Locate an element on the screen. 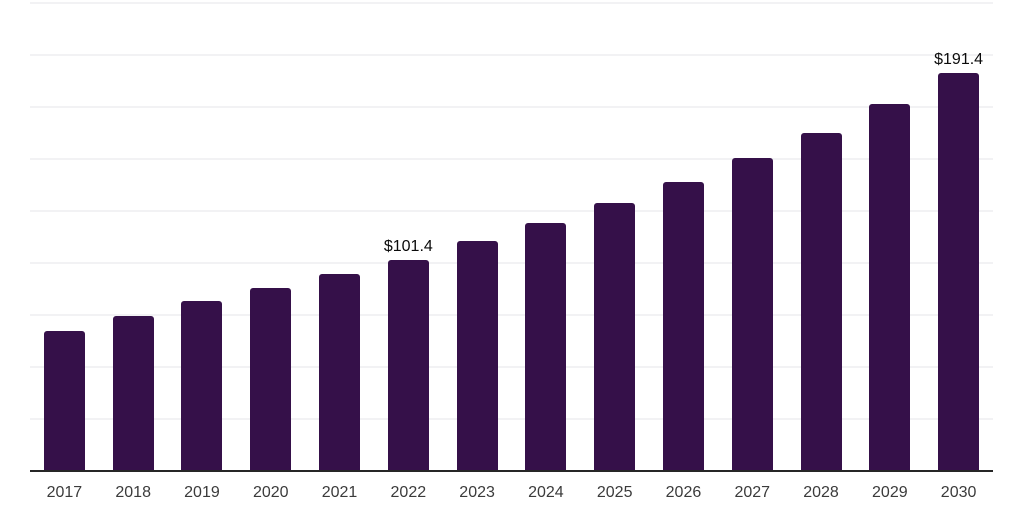 This screenshot has width=1024, height=512. bar-2022 is located at coordinates (408, 365).